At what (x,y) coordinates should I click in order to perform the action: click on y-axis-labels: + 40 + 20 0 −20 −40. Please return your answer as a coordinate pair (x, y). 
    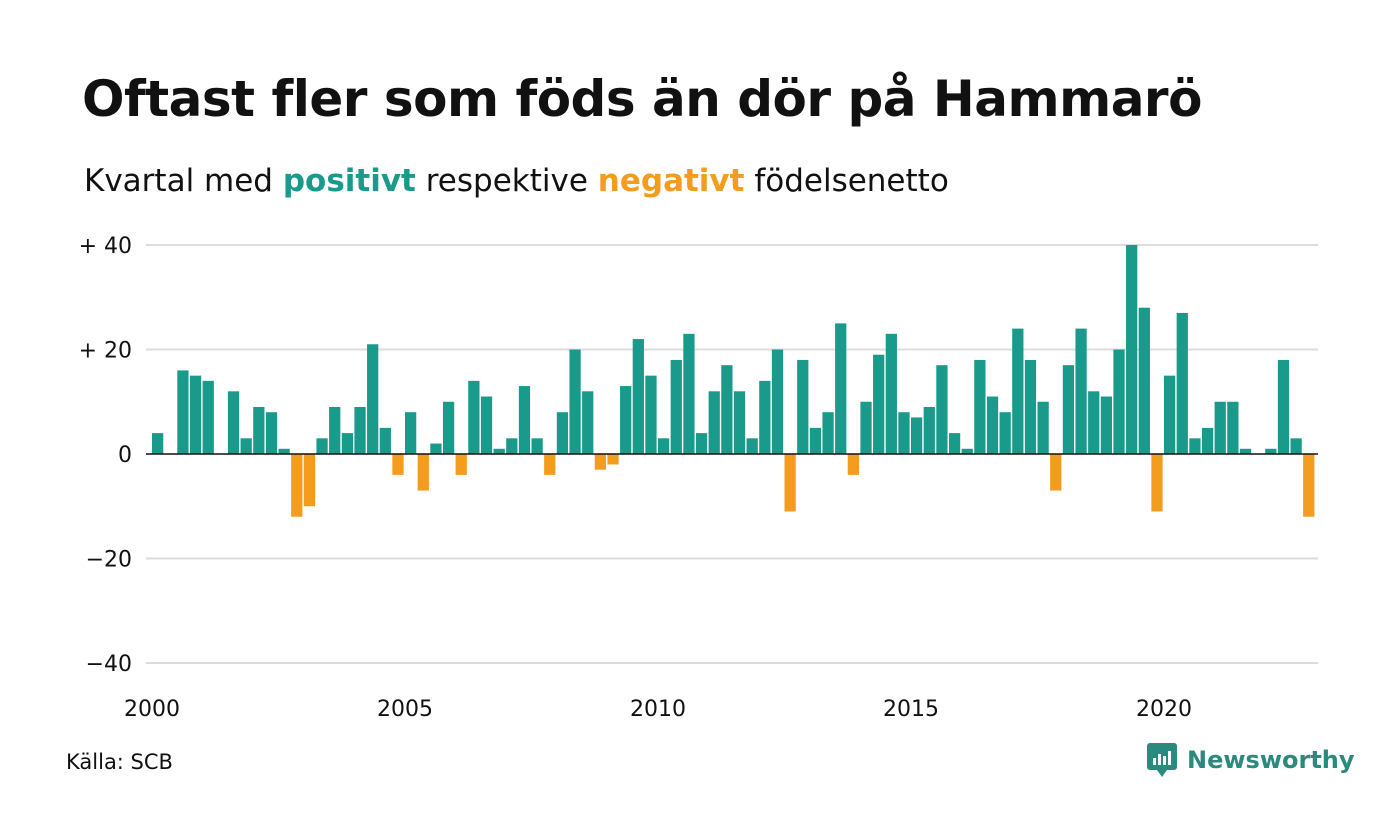
    Looking at the image, I should click on (105, 455).